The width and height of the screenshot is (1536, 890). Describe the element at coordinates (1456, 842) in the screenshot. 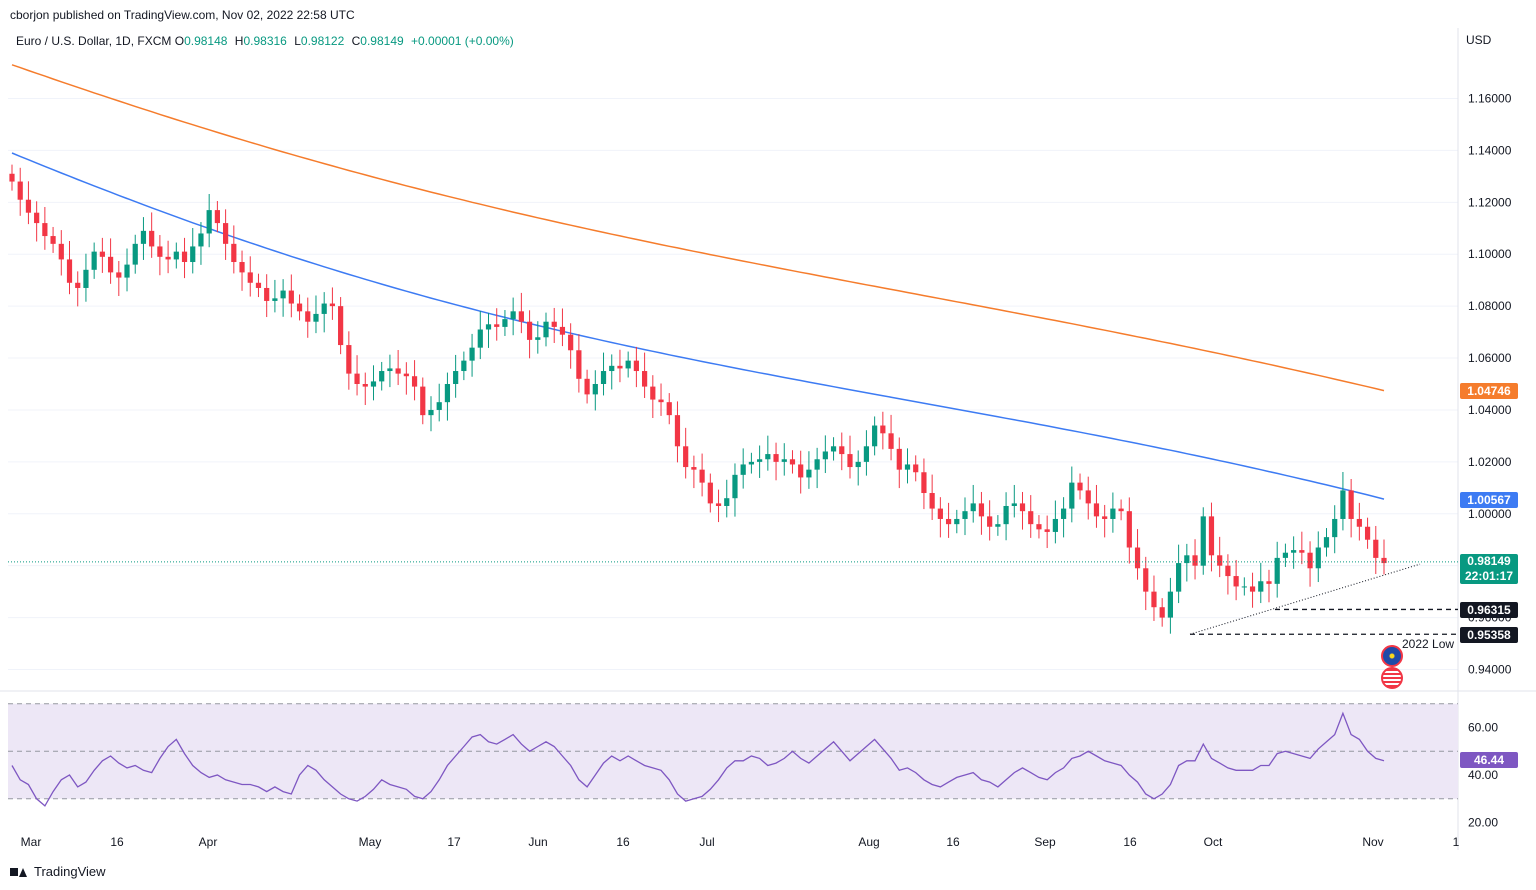

I see `x-axis-tick-label: 1` at that location.